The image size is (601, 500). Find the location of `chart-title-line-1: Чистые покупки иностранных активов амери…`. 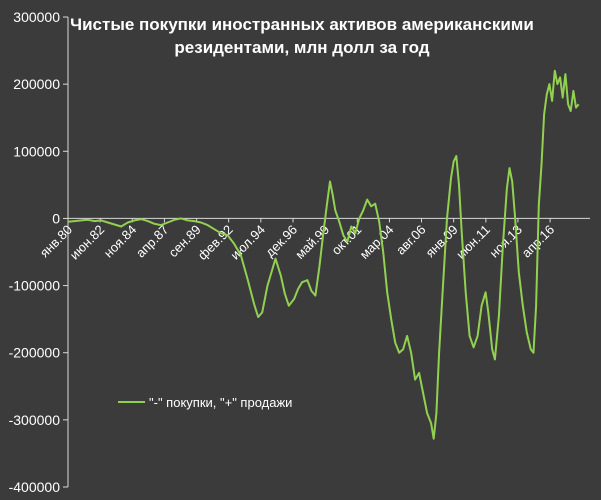

chart-title-line-1: Чистые покупки иностранных активов амери… is located at coordinates (302, 24).